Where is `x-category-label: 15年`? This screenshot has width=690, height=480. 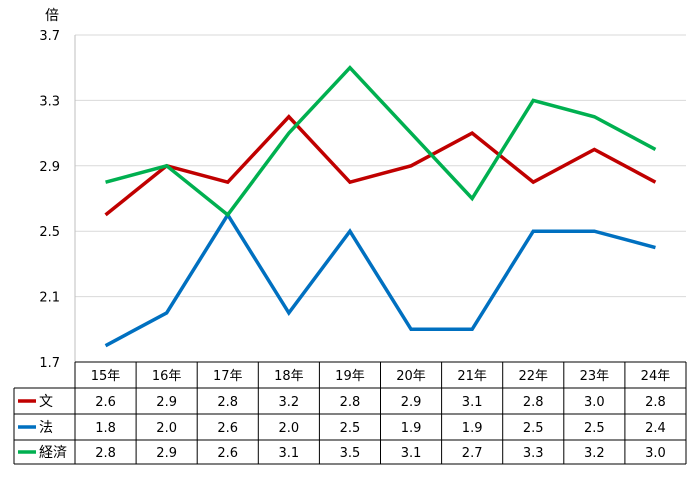 x-category-label: 15年 is located at coordinates (106, 376).